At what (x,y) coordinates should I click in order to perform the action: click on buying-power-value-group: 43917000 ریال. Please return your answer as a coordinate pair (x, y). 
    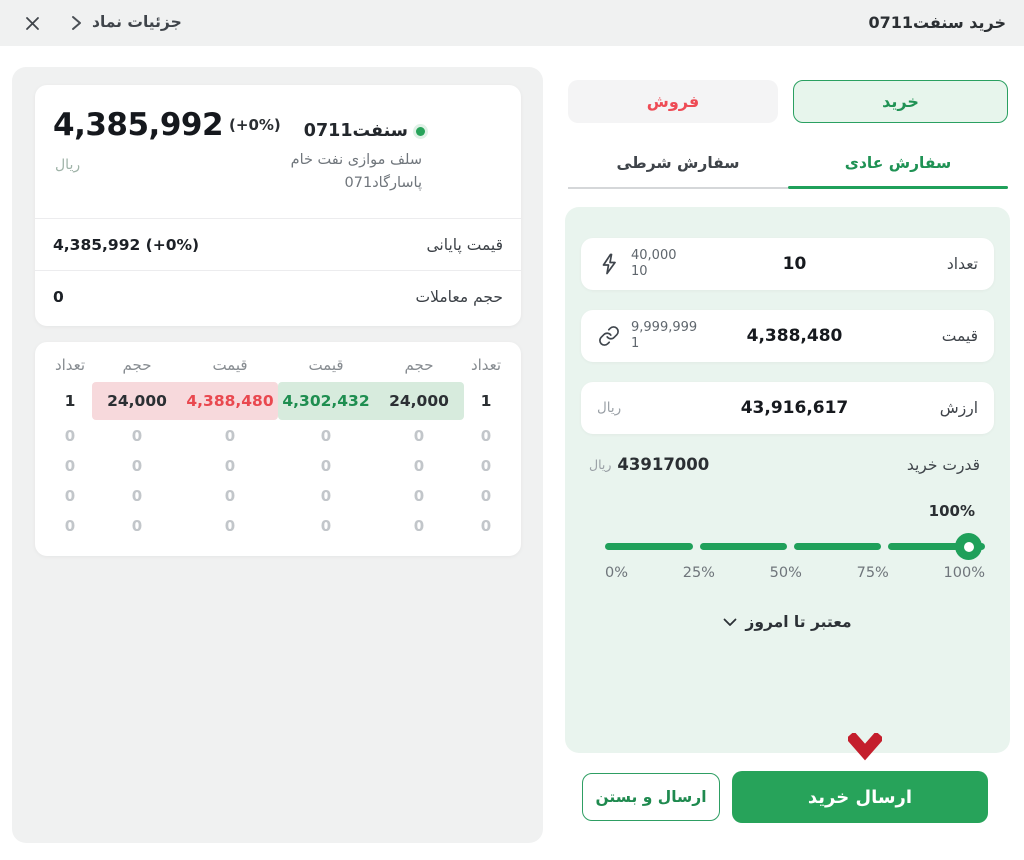
    Looking at the image, I should click on (649, 464).